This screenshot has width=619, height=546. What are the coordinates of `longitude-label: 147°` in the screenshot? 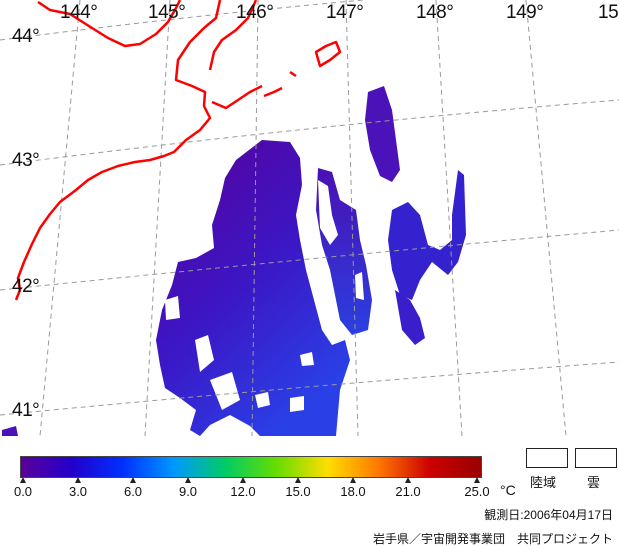 It's located at (345, 12).